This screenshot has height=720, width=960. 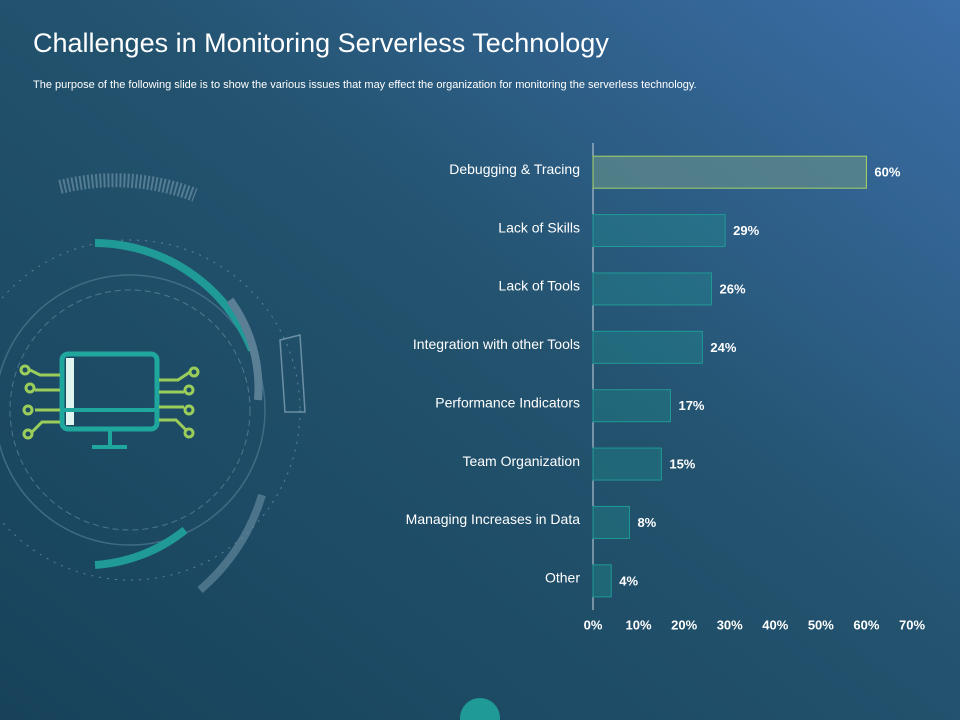 I want to click on x-tick-label: 50%, so click(x=821, y=624).